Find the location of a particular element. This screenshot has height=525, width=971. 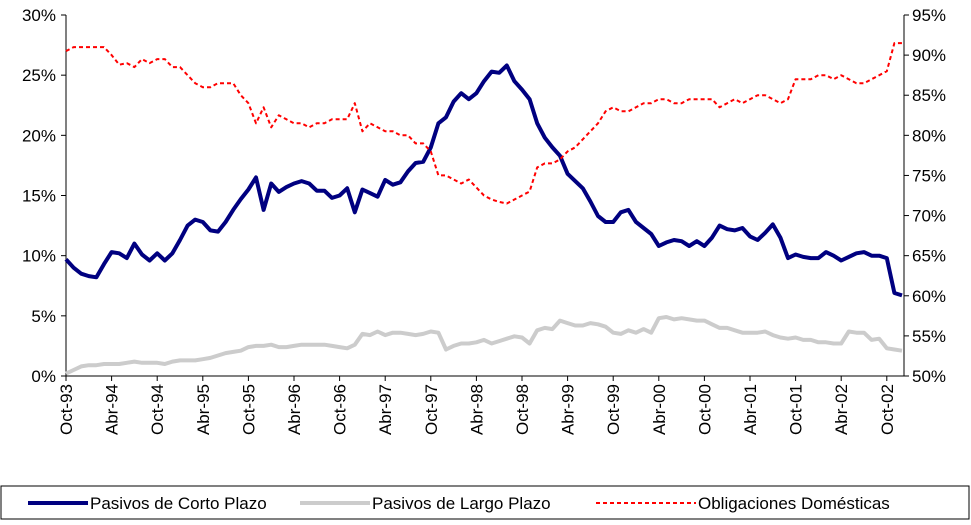

y-tick-label: 10% is located at coordinates (39, 256).